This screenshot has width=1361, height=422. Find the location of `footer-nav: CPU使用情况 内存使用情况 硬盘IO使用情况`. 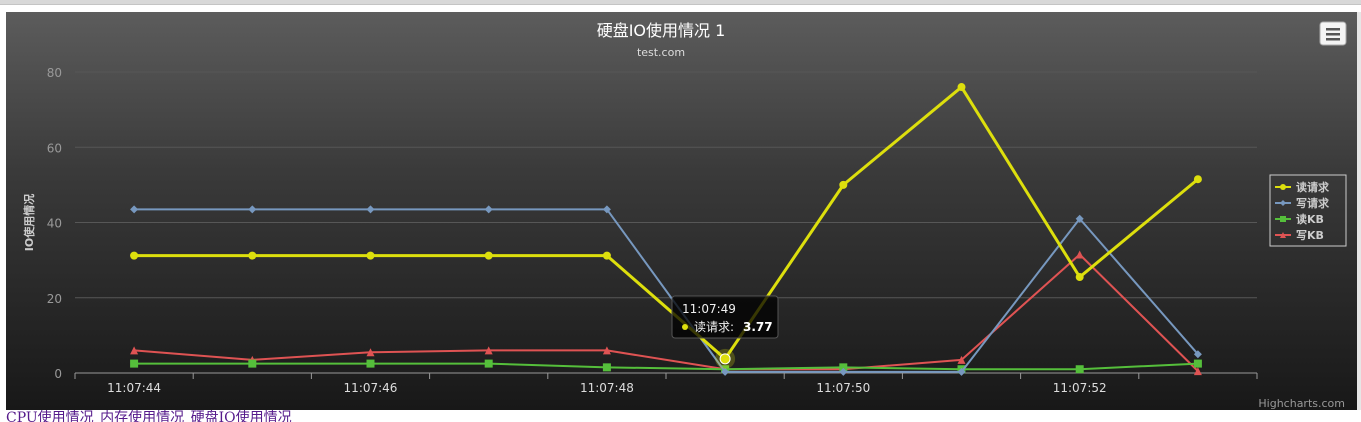

footer-nav: CPU使用情况 内存使用情况 硬盘IO使用情况 is located at coordinates (150, 416).